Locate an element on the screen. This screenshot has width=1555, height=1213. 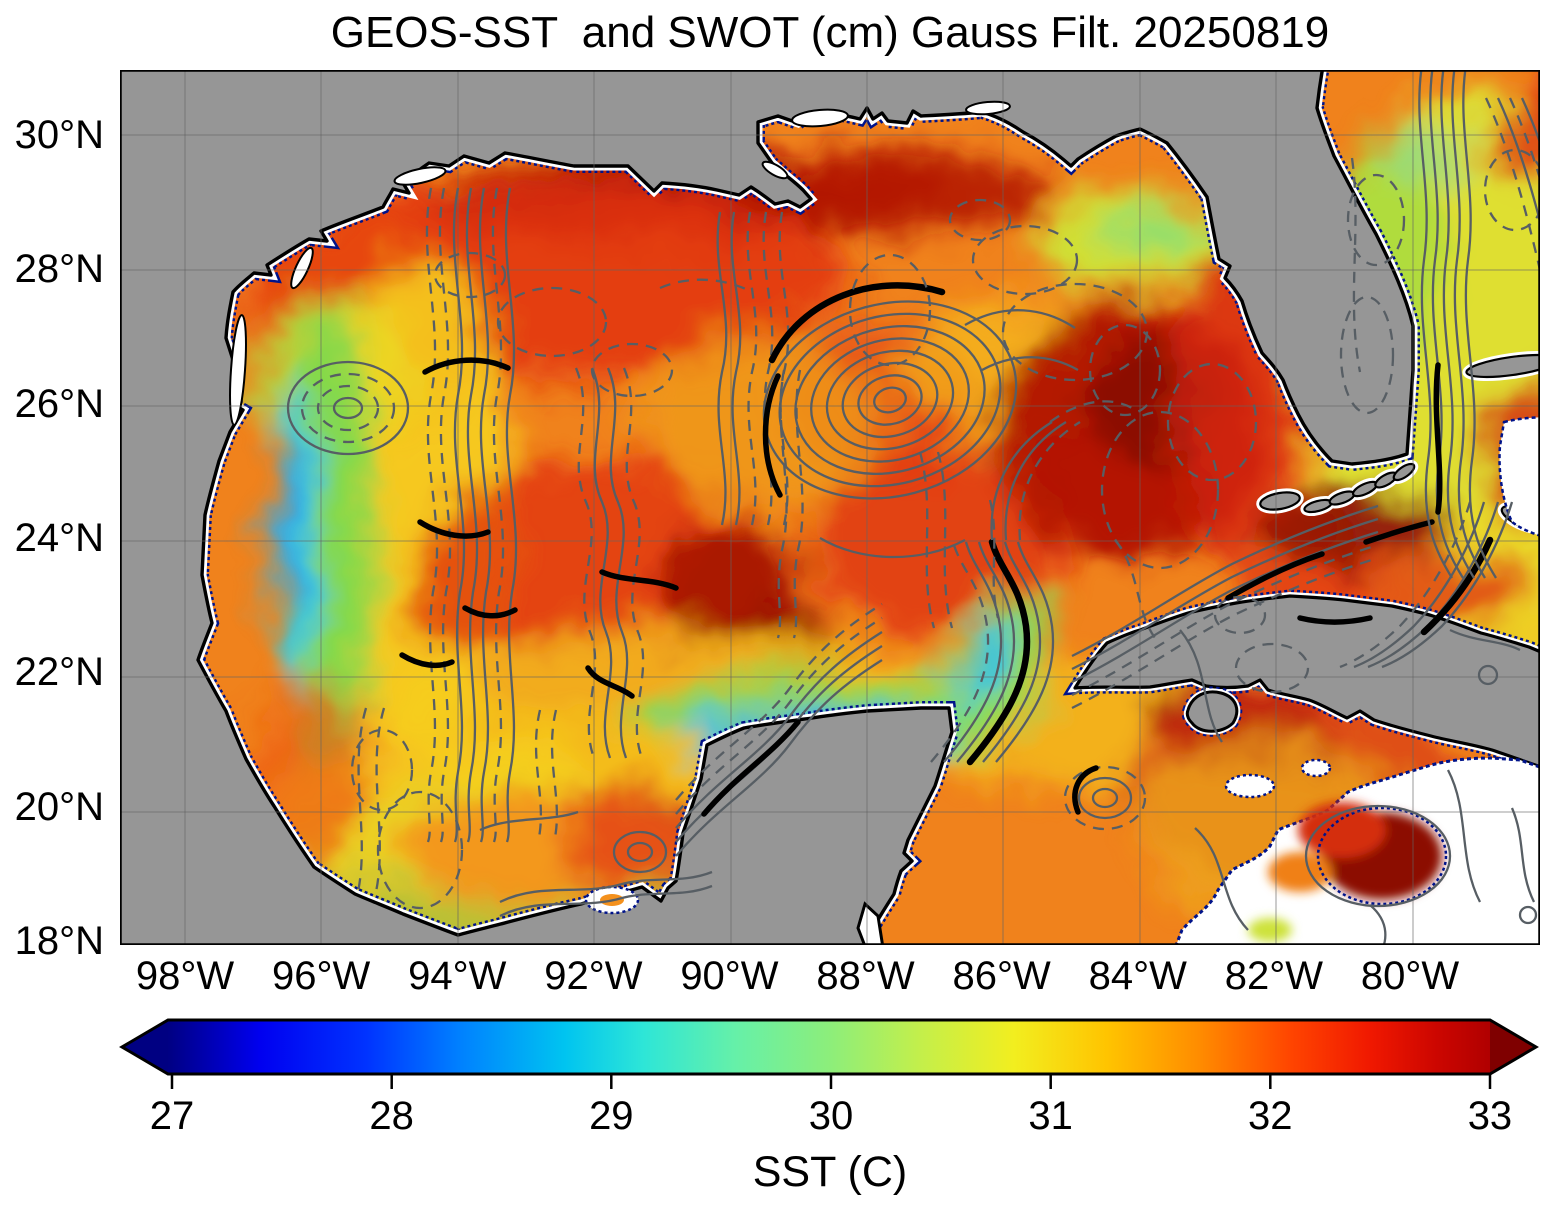
x-tick-label: 88°W is located at coordinates (865, 976).